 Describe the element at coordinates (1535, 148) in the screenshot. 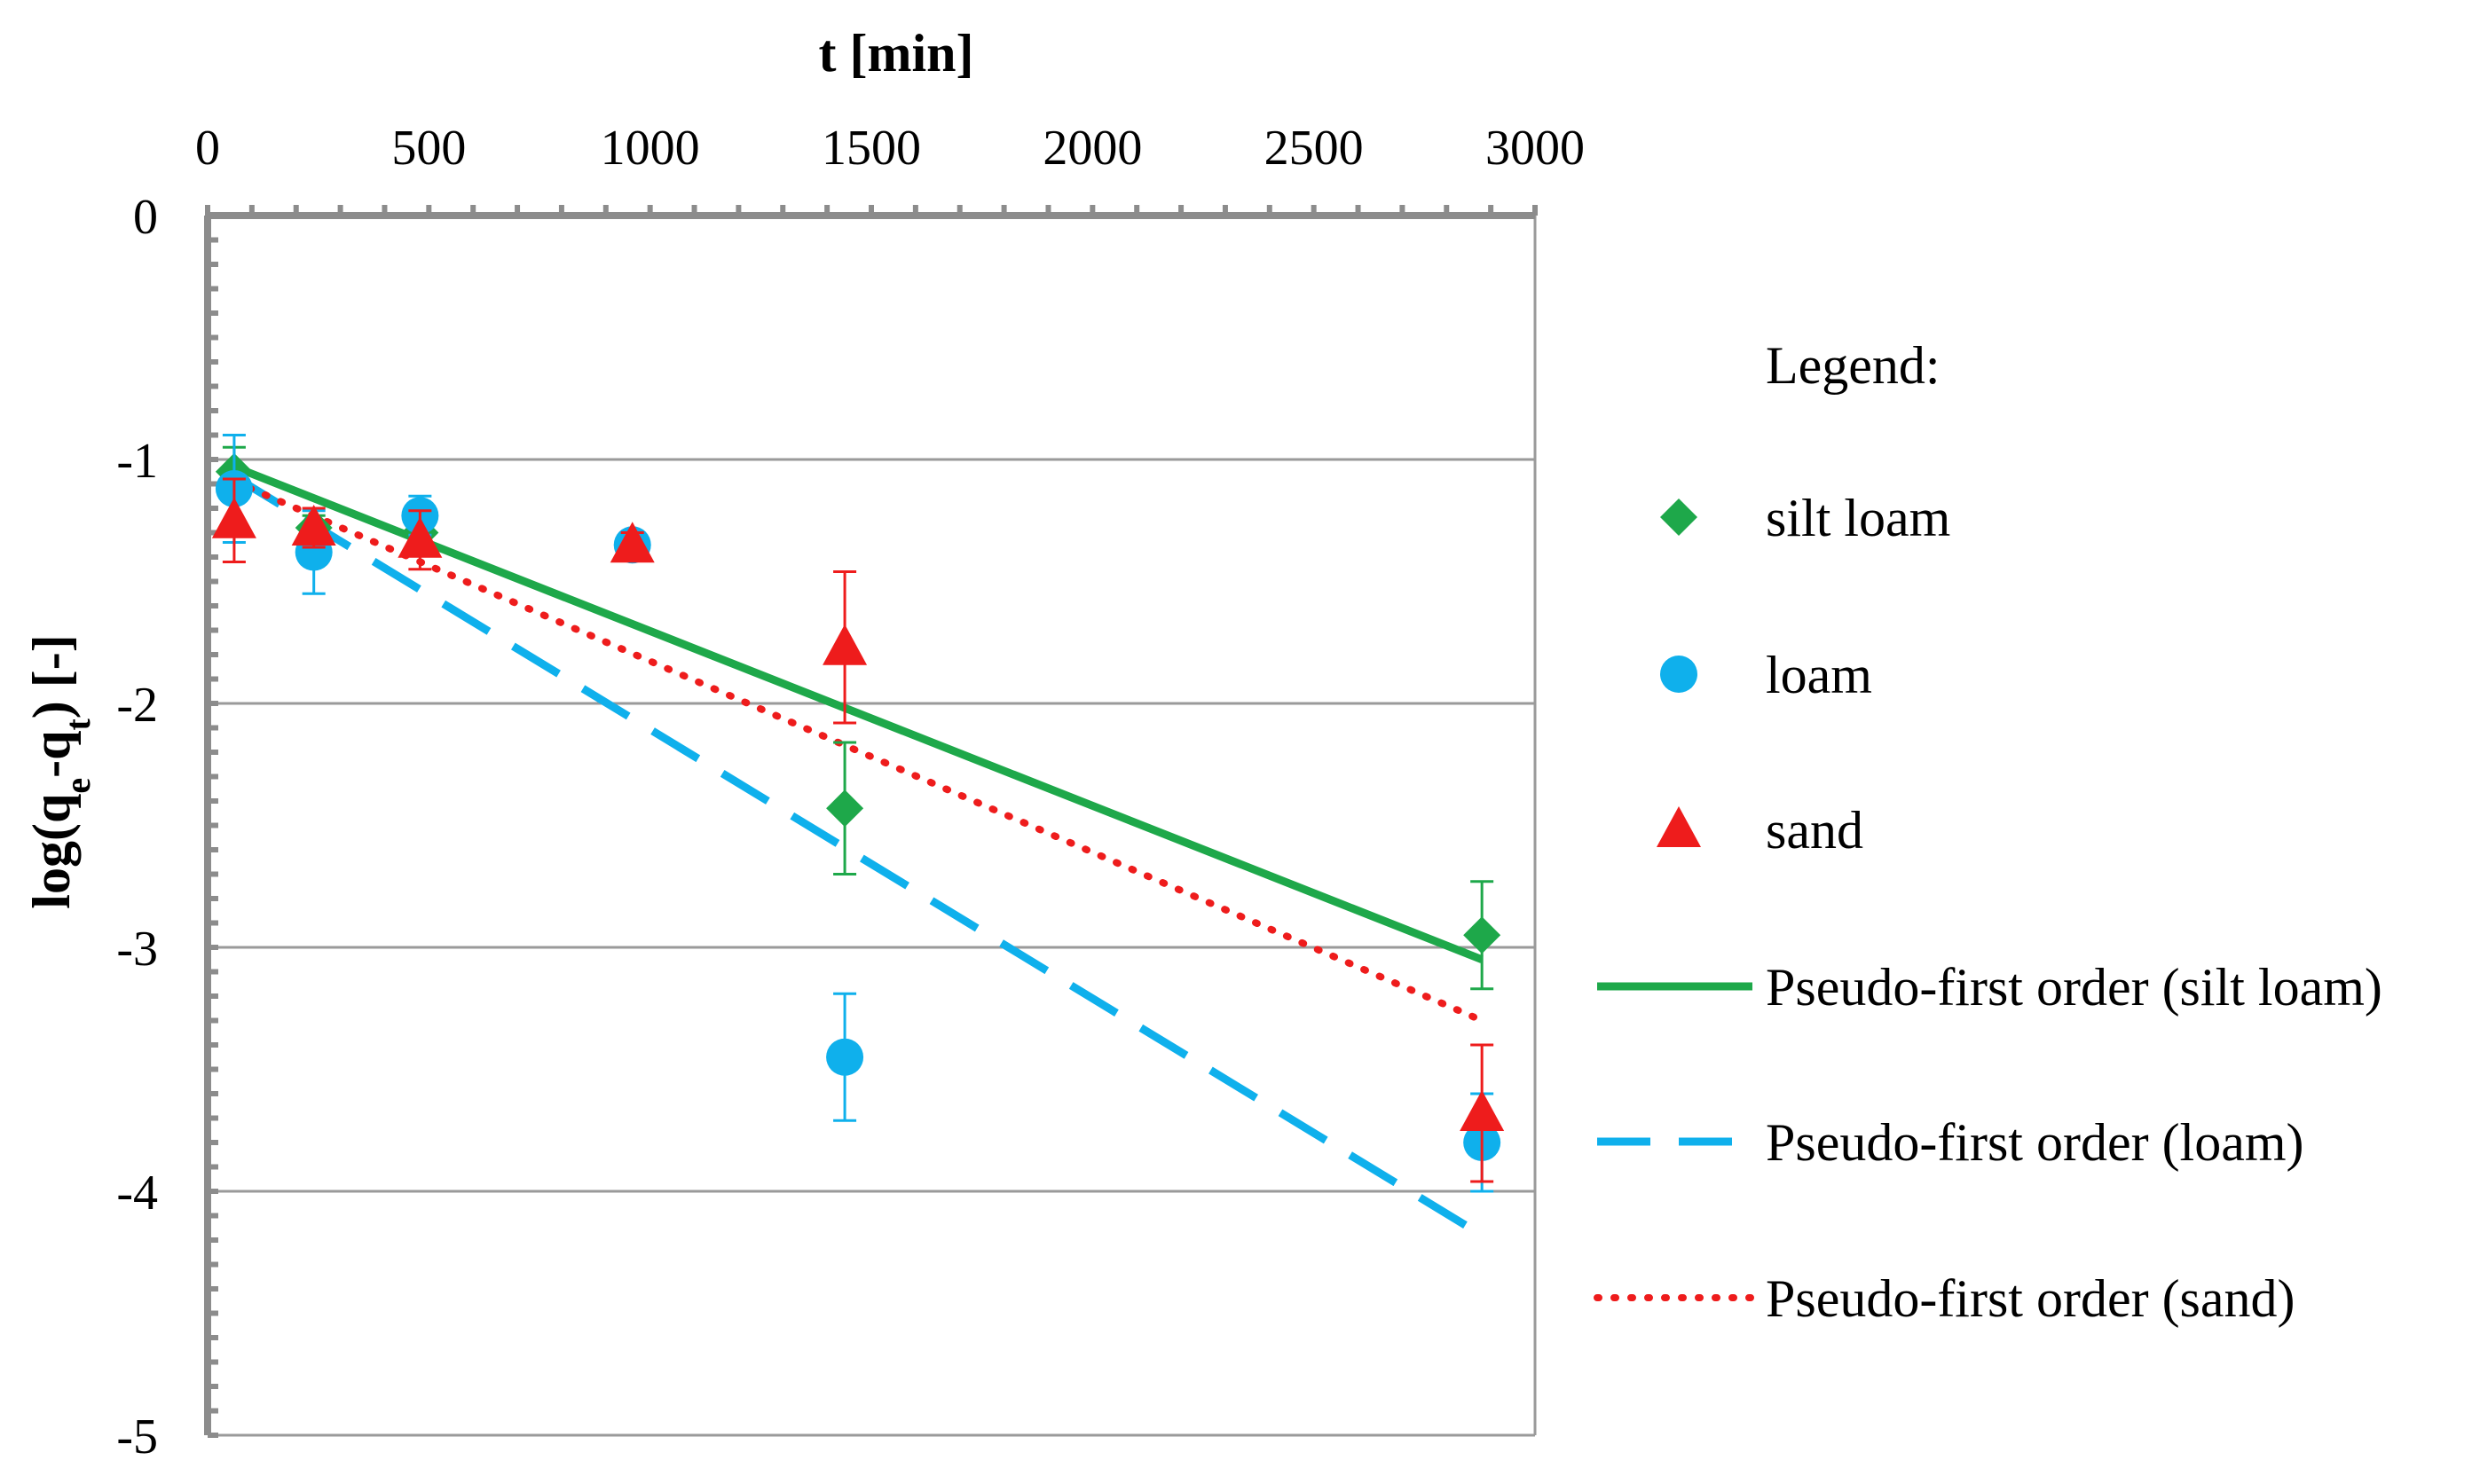

I see `x-tick-label: 3000` at that location.